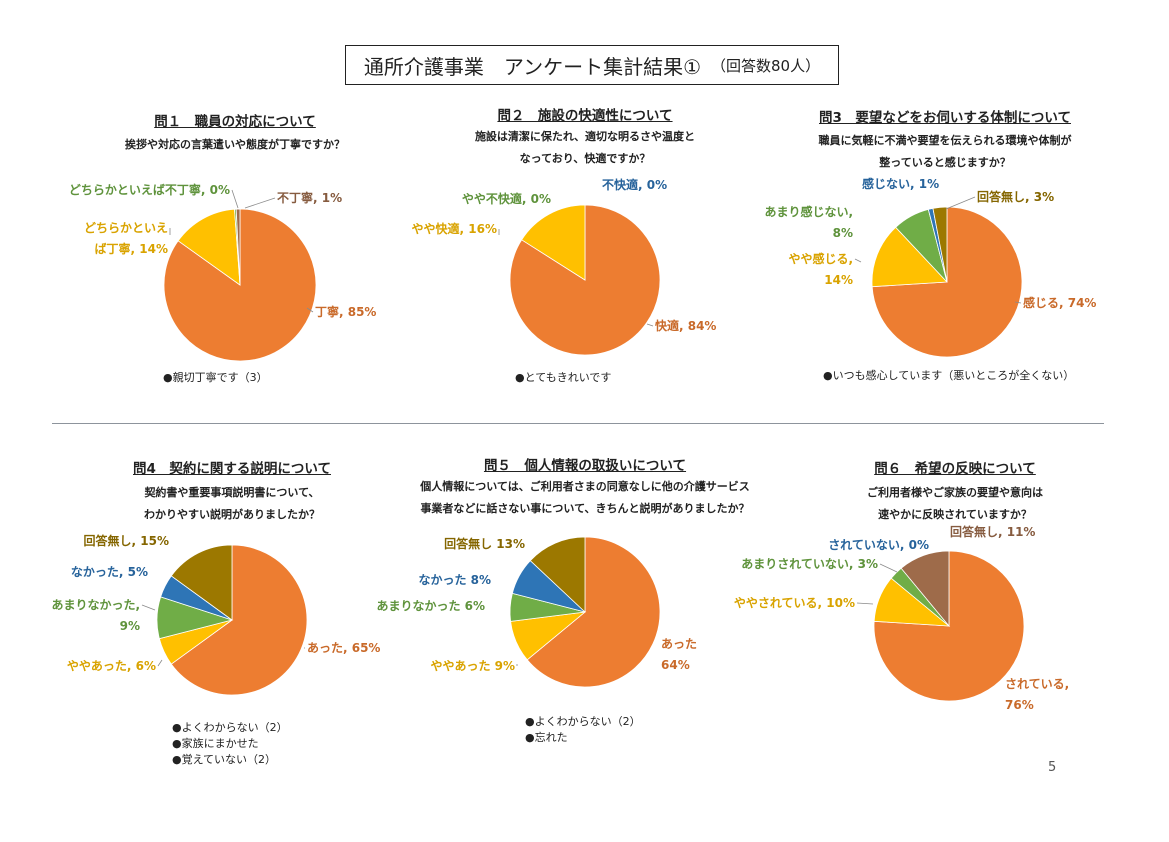 The image size is (1169, 842). Describe the element at coordinates (838, 280) in the screenshot. I see `slice-label: 14%` at that location.